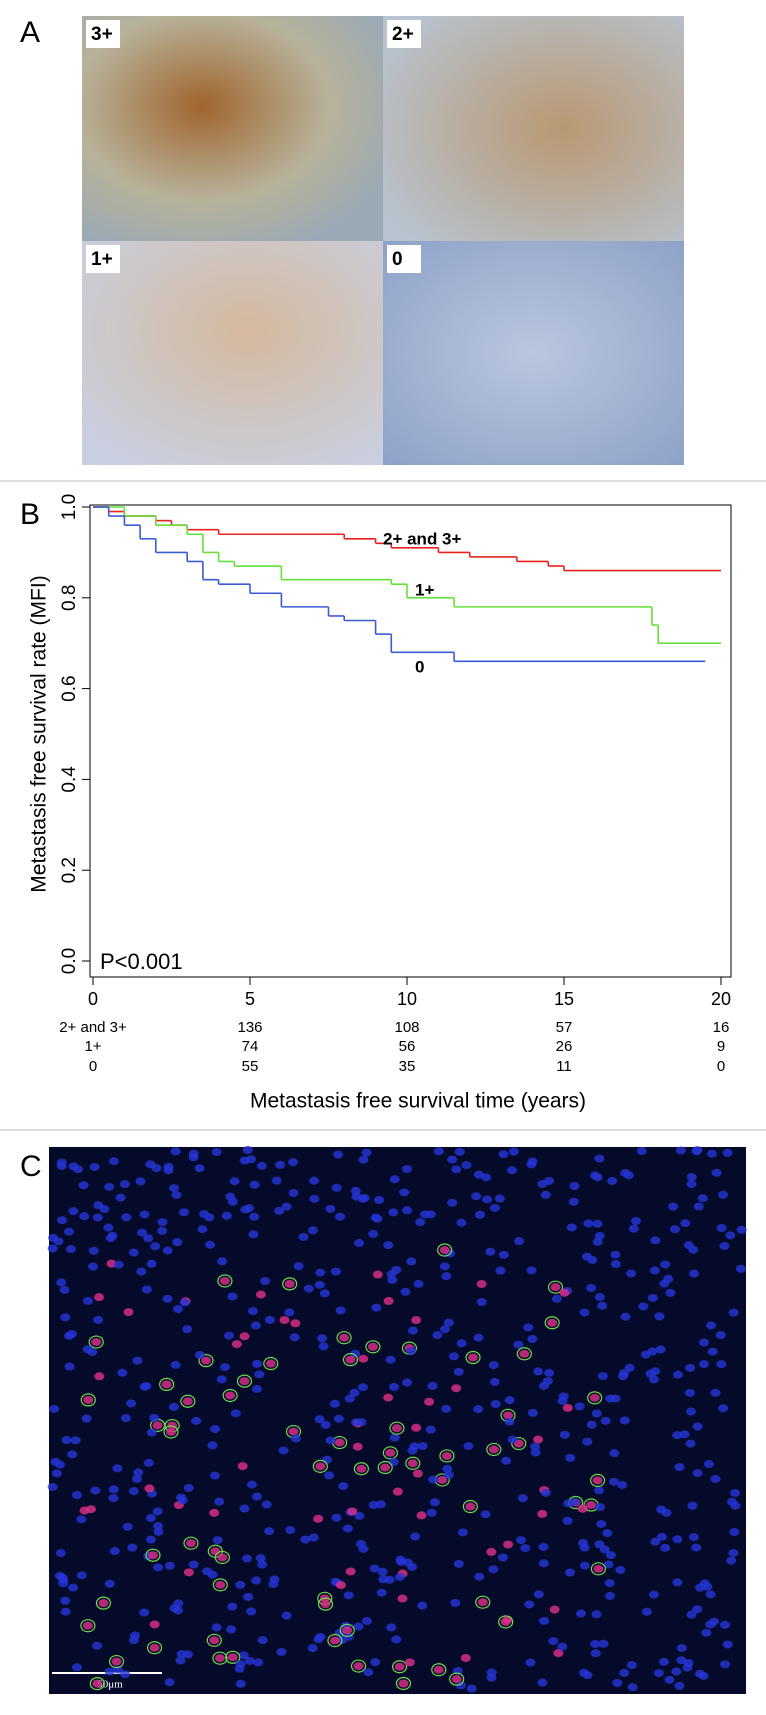 The width and height of the screenshot is (766, 1715). Describe the element at coordinates (406, 1027) in the screenshot. I see `risk-count: 108` at that location.